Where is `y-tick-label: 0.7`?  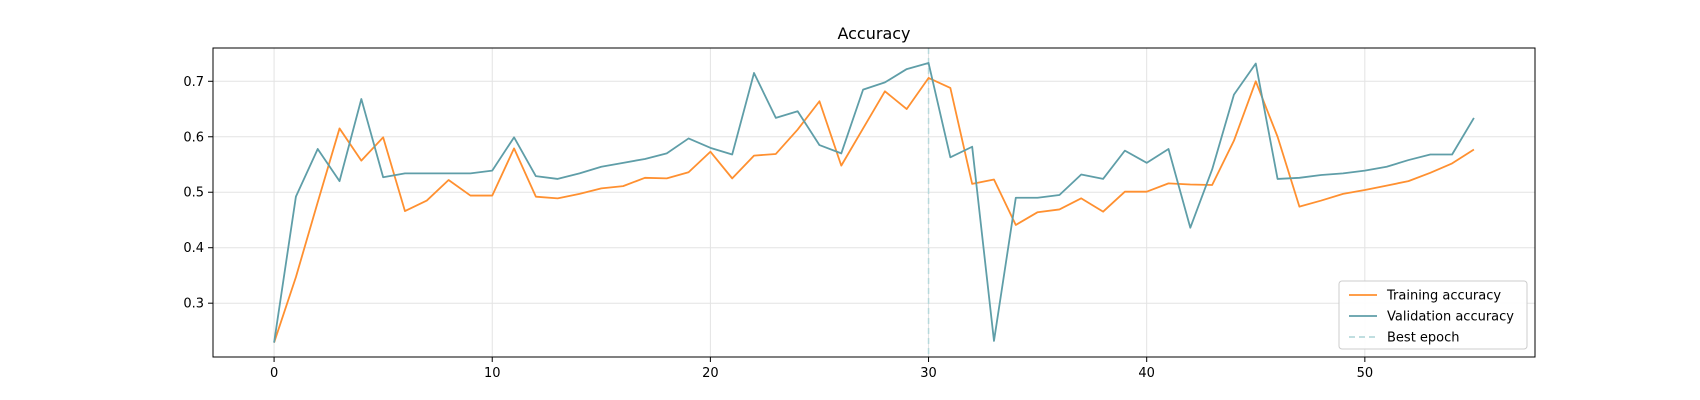 y-tick-label: 0.7 is located at coordinates (193, 82).